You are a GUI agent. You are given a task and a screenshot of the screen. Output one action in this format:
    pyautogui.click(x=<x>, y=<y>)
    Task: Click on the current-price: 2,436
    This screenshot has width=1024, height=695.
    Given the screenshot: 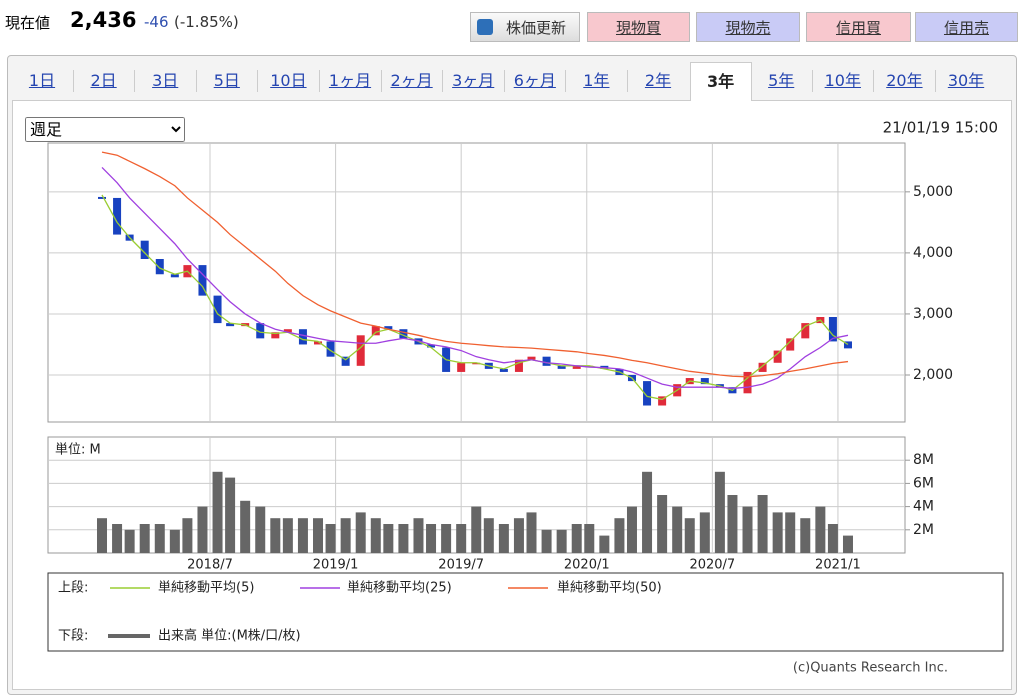 What is the action you would take?
    pyautogui.click(x=103, y=20)
    